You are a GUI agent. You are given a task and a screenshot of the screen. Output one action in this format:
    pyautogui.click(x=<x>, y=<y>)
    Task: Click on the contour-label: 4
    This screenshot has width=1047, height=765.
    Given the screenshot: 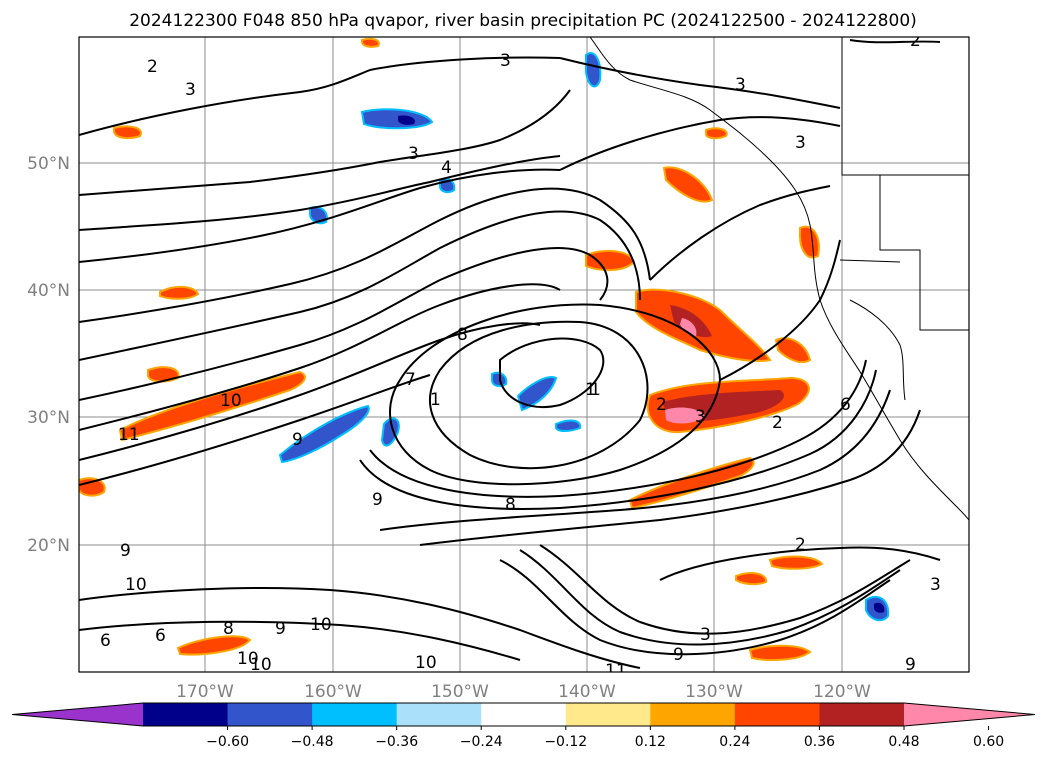 What is the action you would take?
    pyautogui.click(x=446, y=168)
    